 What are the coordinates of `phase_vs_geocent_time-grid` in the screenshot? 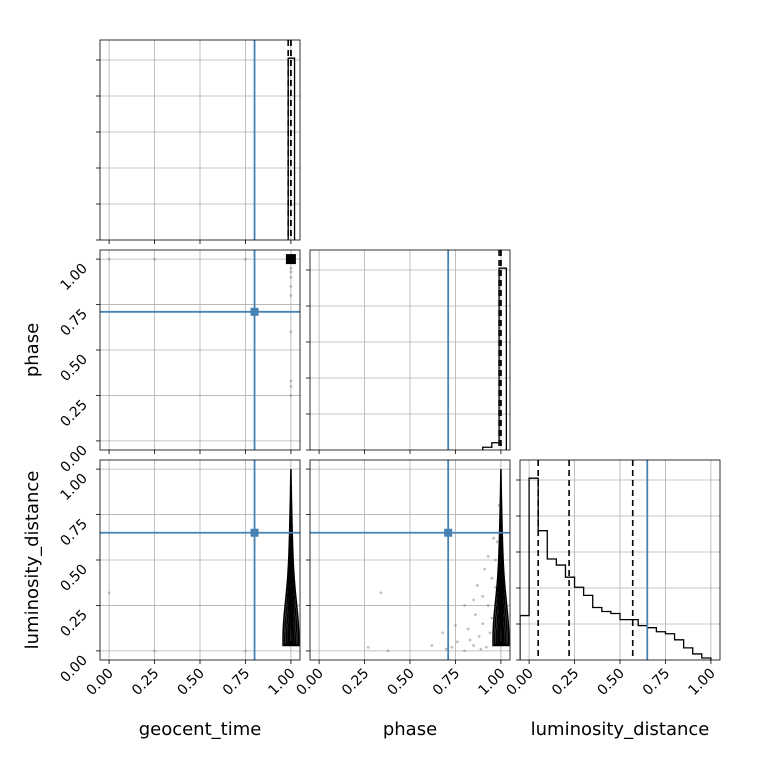 It's located at (200, 350).